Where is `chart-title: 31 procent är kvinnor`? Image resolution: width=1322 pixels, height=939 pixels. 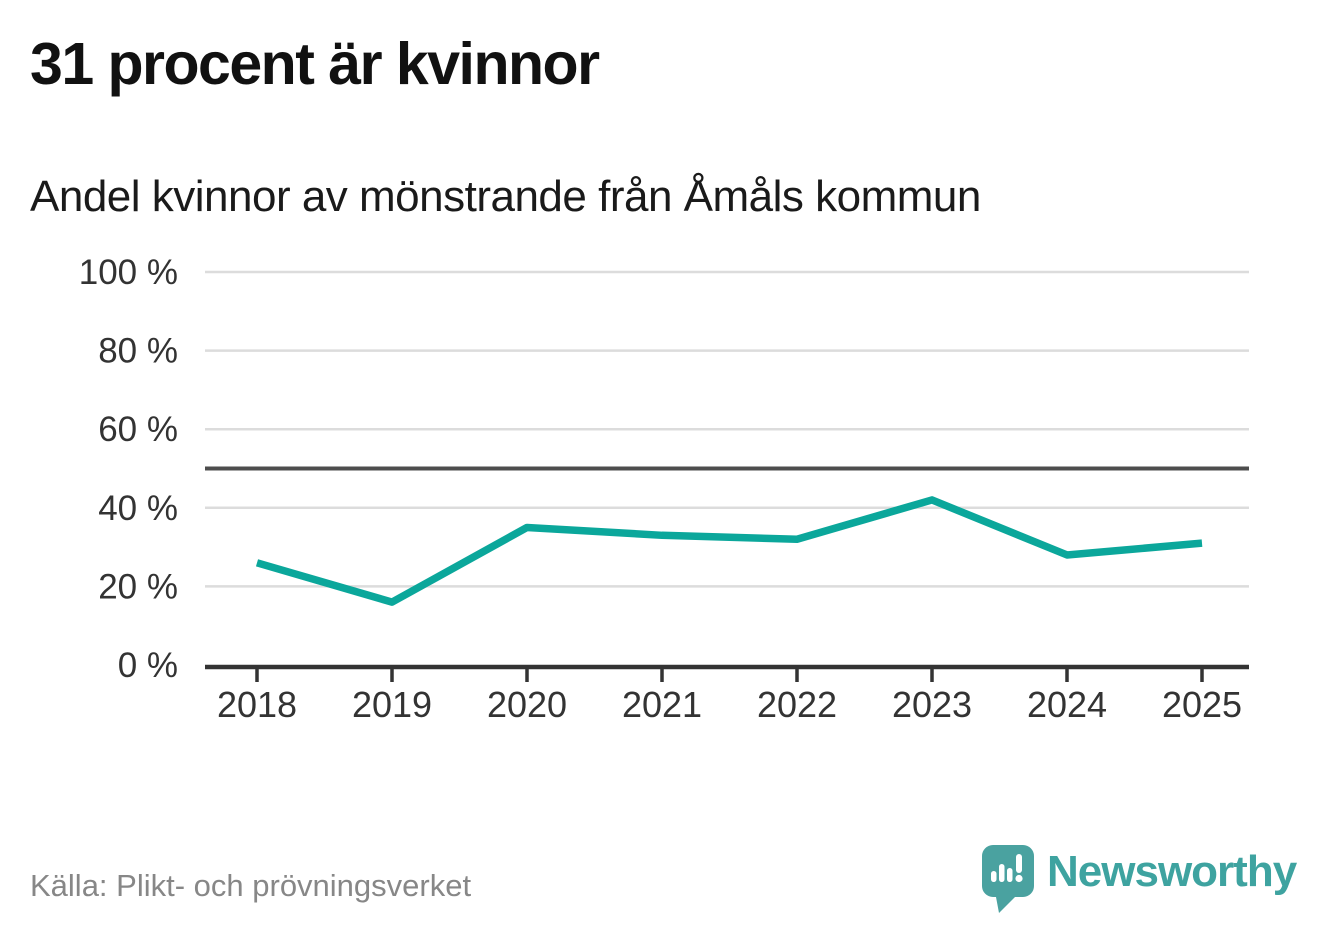
chart-title: 31 procent är kvinnor is located at coordinates (315, 64).